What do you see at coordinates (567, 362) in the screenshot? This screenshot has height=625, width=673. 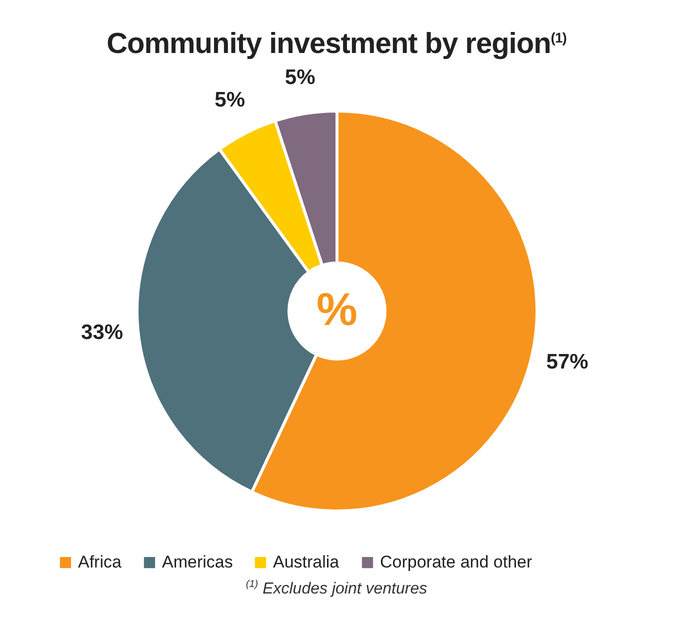 I see `data-label: 57%` at bounding box center [567, 362].